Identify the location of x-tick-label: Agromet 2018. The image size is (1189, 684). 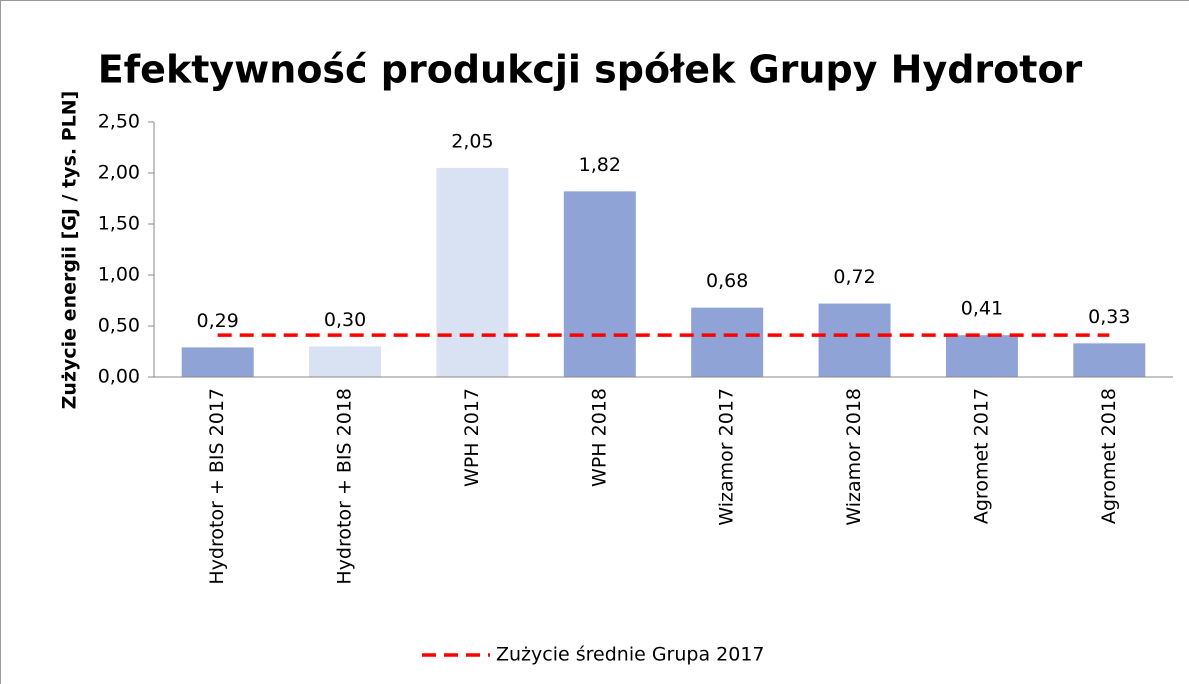
(1109, 456).